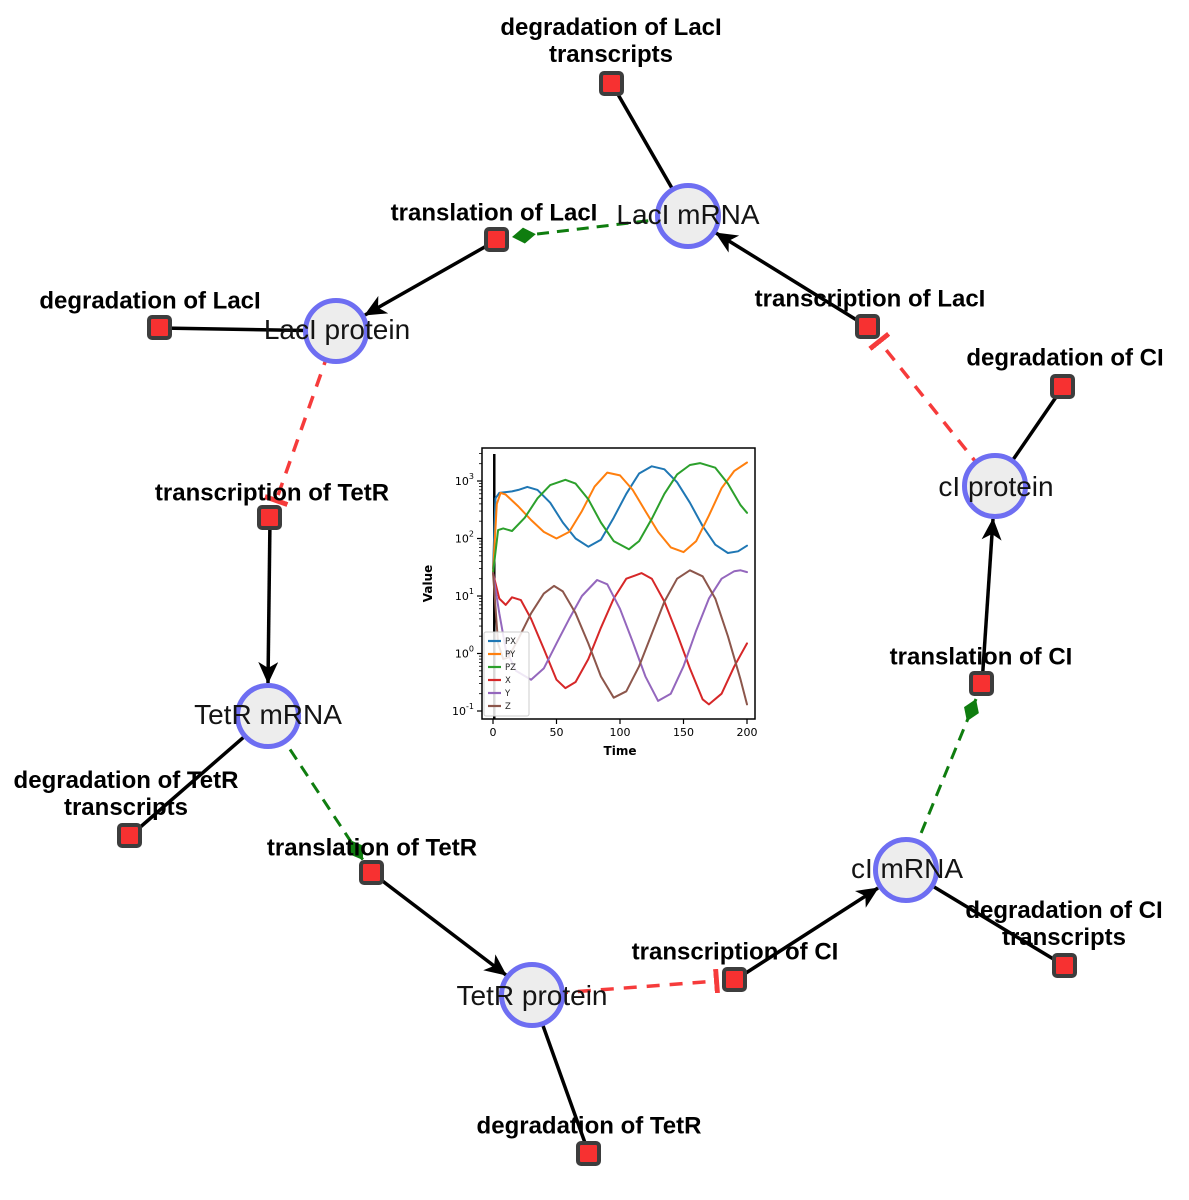 This screenshot has height=1200, width=1189. I want to click on reaction-node-degradation-of-laci-transcripts, so click(611, 83).